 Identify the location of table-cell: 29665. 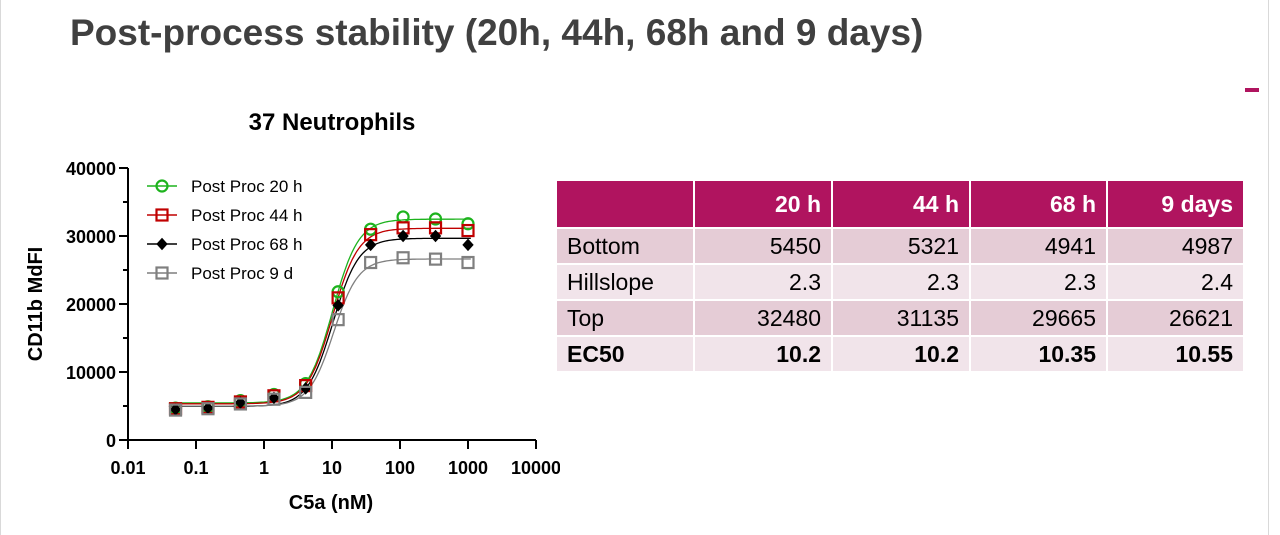
(1038, 318).